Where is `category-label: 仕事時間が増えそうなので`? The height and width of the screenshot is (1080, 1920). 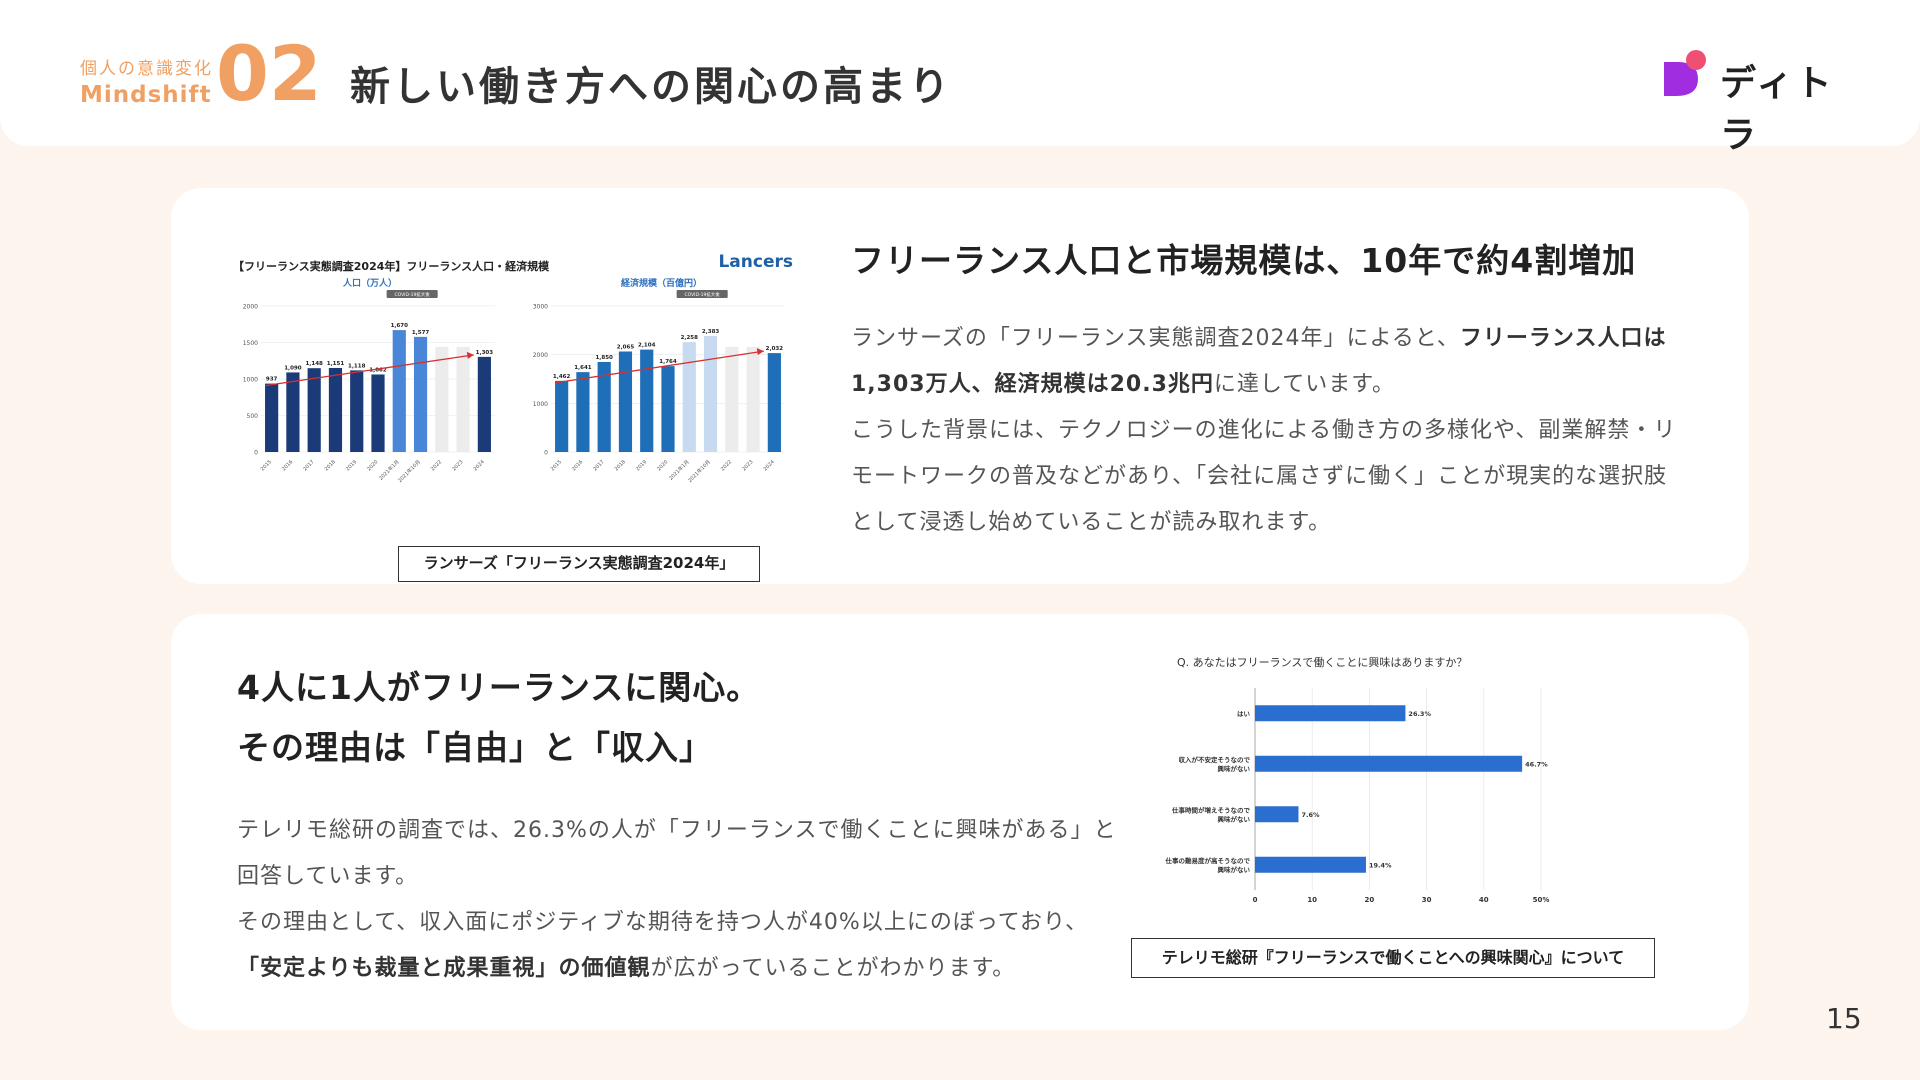 category-label: 仕事時間が増えそうなので is located at coordinates (1211, 809).